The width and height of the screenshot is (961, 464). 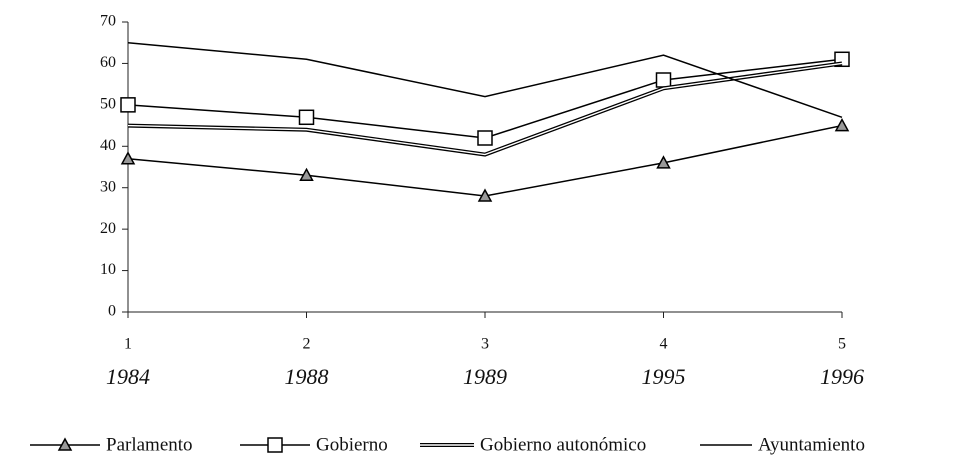 What do you see at coordinates (842, 376) in the screenshot?
I see `x-year-label: 1996` at bounding box center [842, 376].